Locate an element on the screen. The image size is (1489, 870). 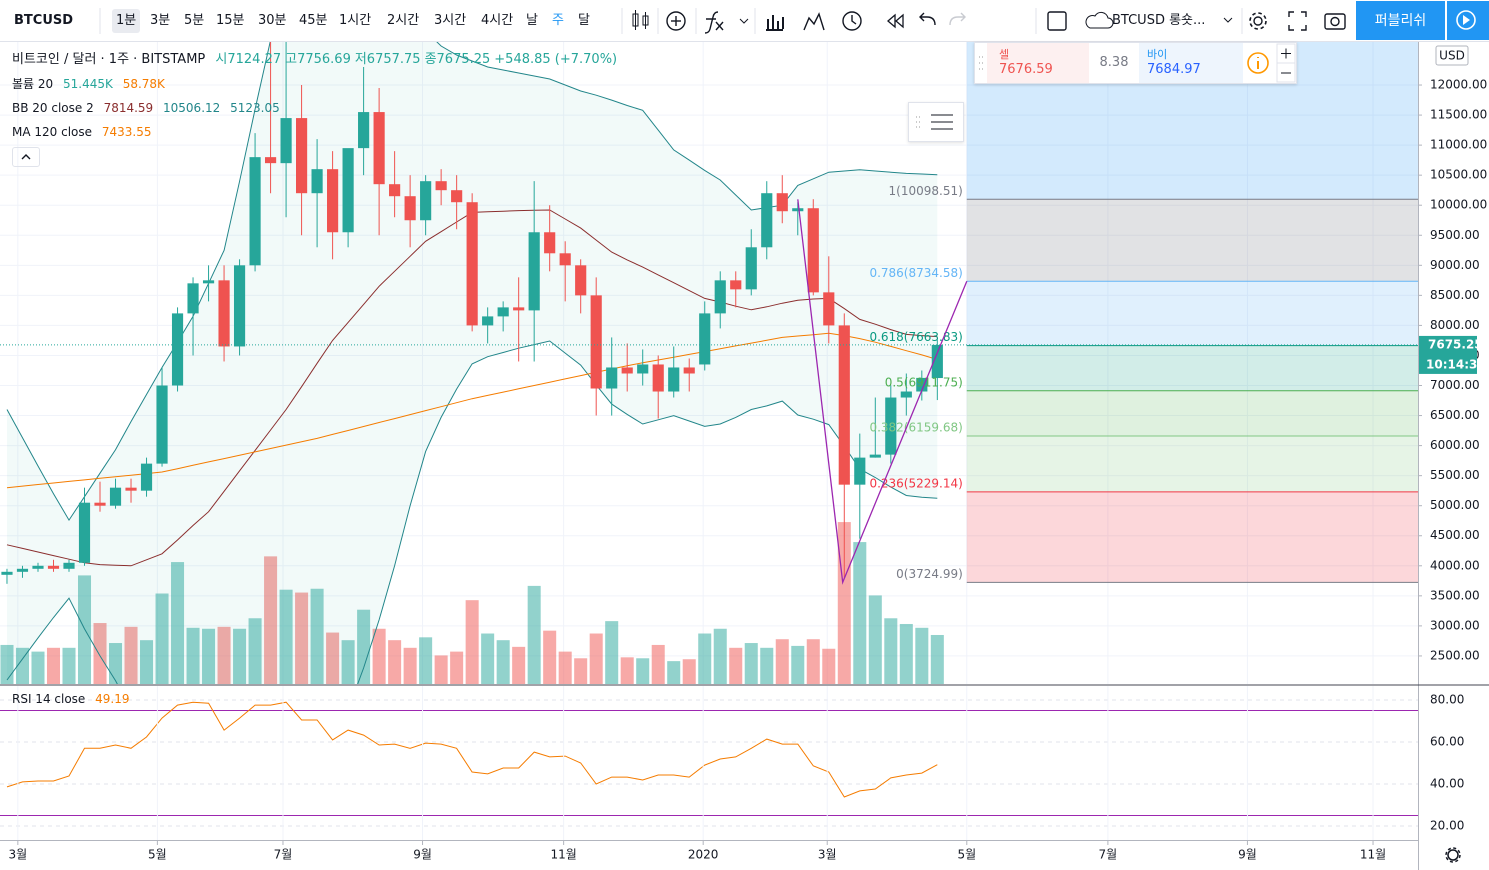
y-tick-label: 2500.00 is located at coordinates (1455, 655).